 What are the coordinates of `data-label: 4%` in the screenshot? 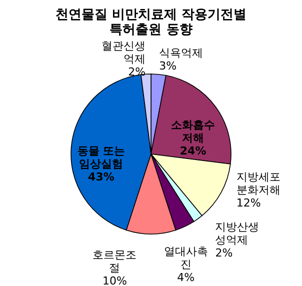 It's located at (186, 277).